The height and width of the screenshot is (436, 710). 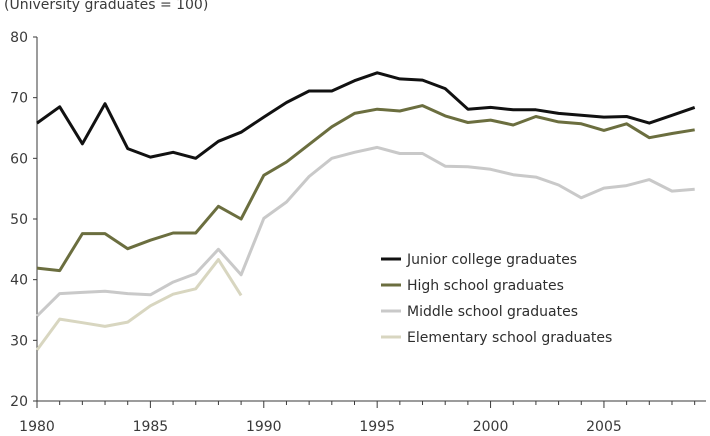 I want to click on y-tick-label: 40, so click(x=19, y=281).